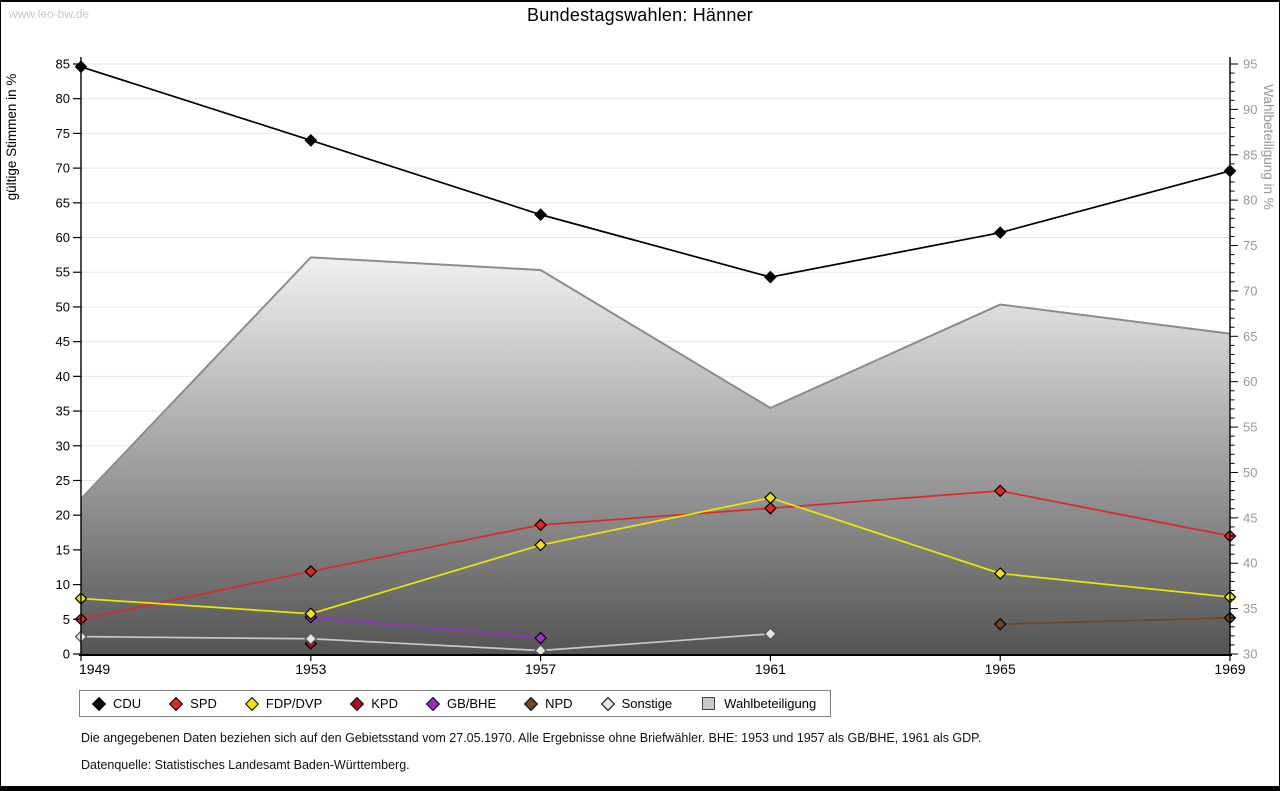  I want to click on left-tick-label: 40, so click(63, 376).